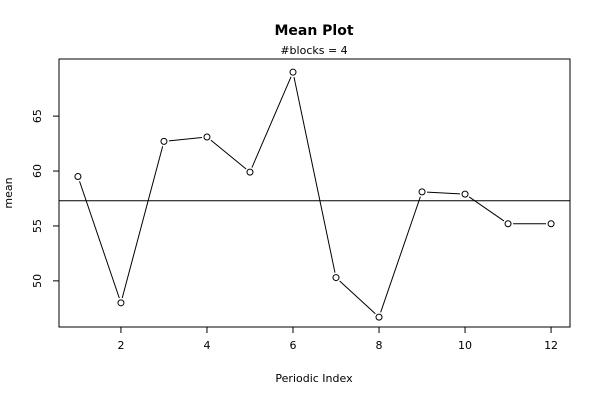 The width and height of the screenshot is (599, 400). I want to click on y-axis: 50 55 60 65, so click(45, 198).